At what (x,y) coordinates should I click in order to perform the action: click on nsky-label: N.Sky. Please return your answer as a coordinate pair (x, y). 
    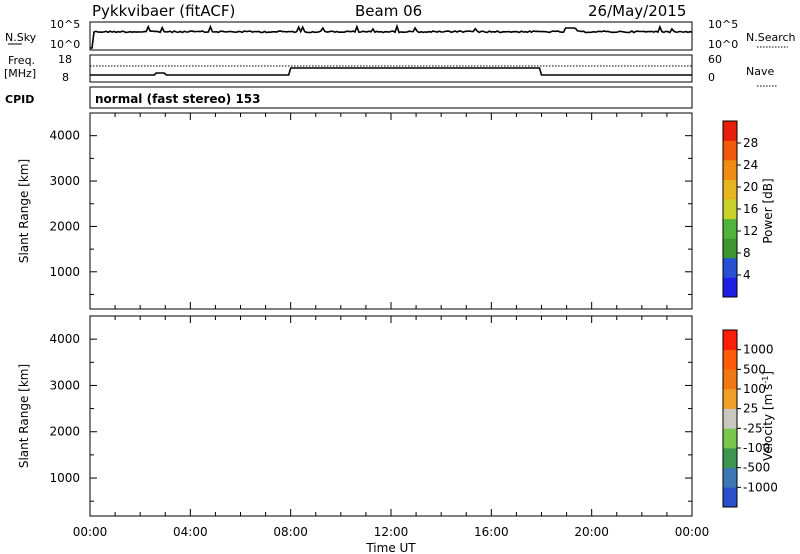
    Looking at the image, I should click on (21, 37).